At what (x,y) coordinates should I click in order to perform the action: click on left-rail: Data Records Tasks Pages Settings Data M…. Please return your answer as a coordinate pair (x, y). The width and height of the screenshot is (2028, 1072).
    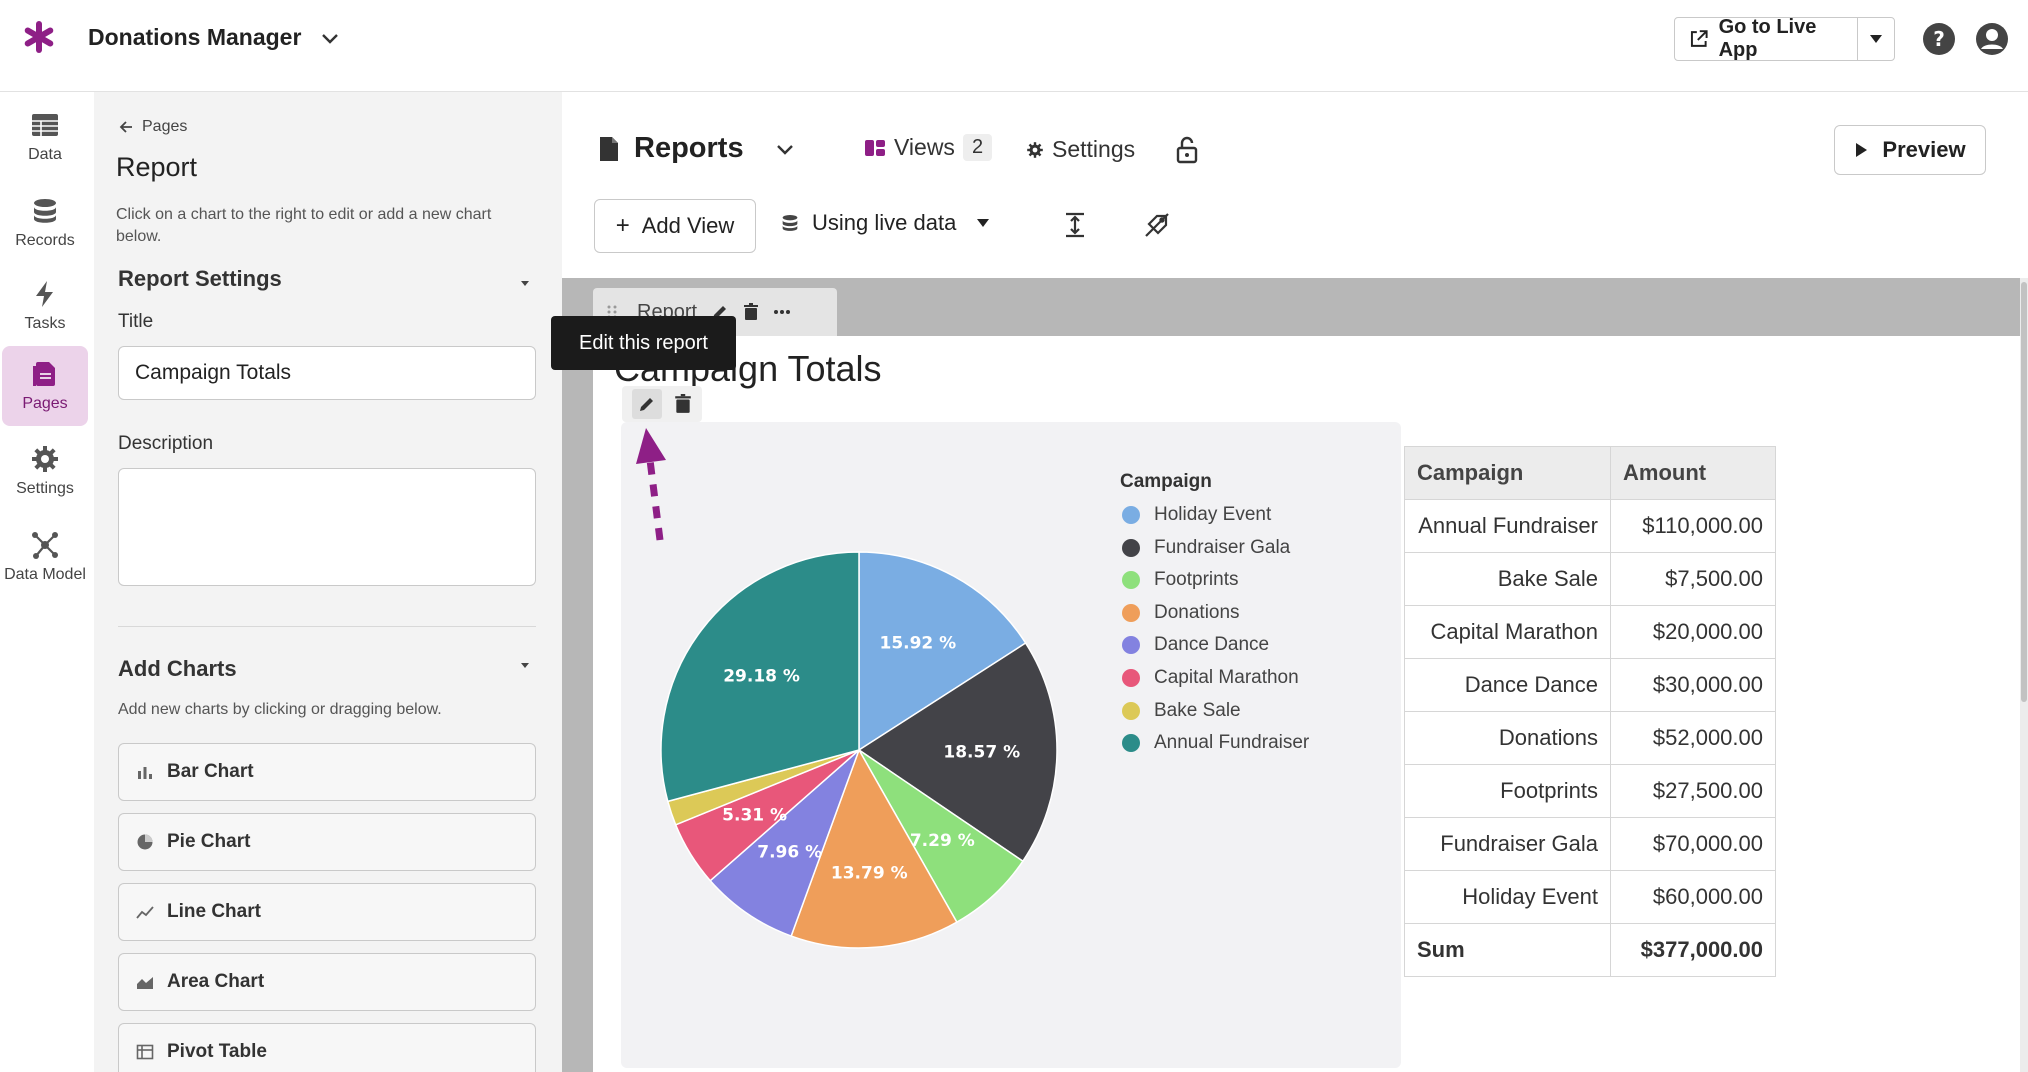
    Looking at the image, I should click on (46, 582).